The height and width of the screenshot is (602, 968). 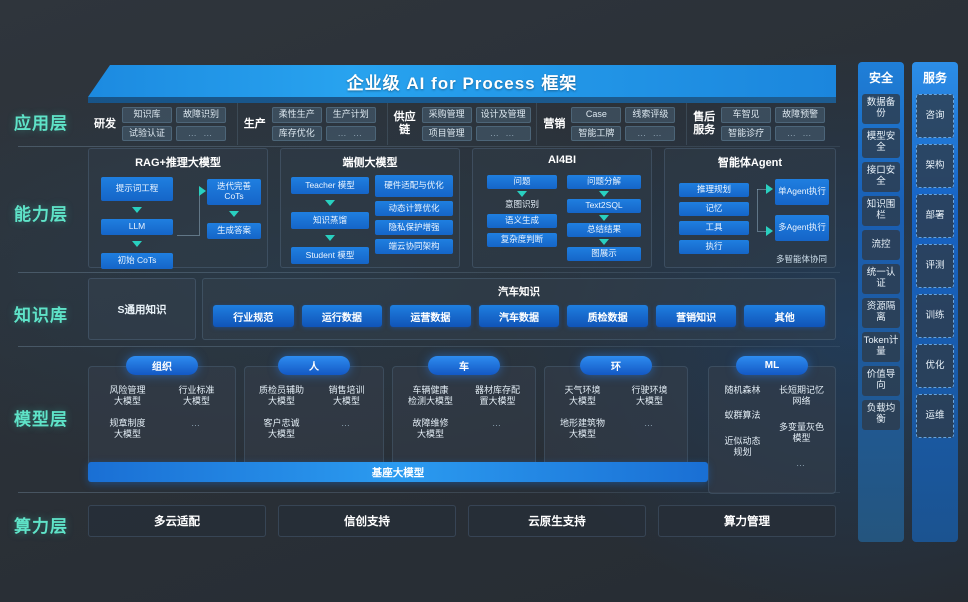 What do you see at coordinates (746, 114) in the screenshot?
I see `app-chip: 车智见` at bounding box center [746, 114].